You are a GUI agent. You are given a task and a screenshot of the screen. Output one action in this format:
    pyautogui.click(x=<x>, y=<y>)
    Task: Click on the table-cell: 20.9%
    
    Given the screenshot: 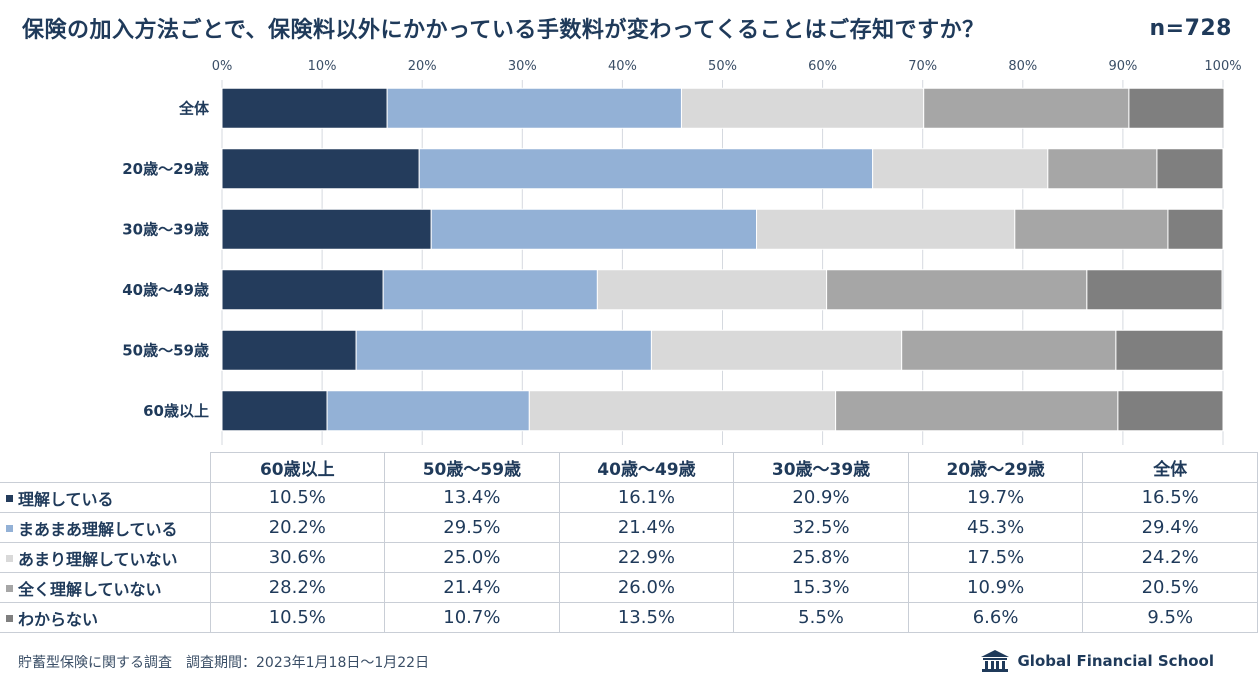 What is the action you would take?
    pyautogui.click(x=821, y=497)
    